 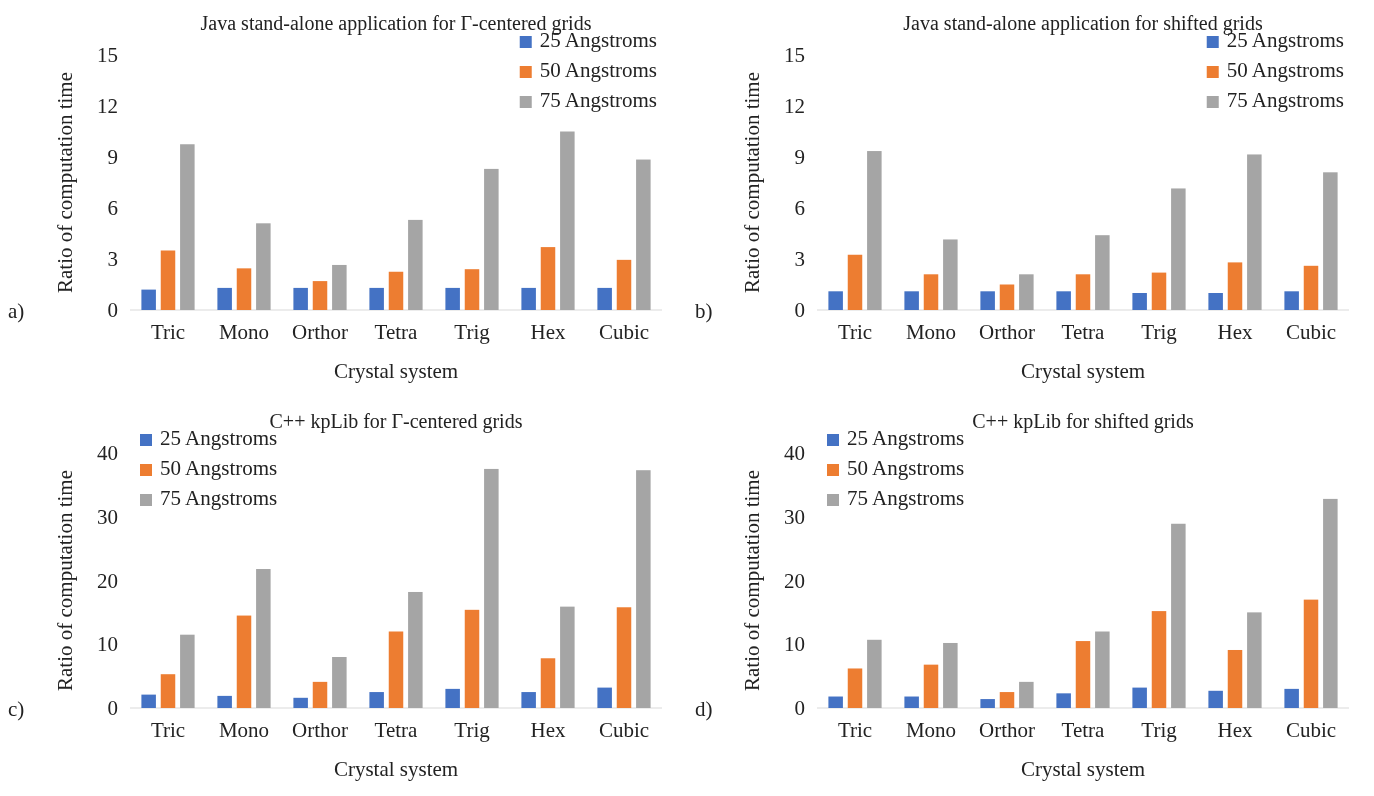 What do you see at coordinates (16, 709) in the screenshot?
I see `text: c)` at bounding box center [16, 709].